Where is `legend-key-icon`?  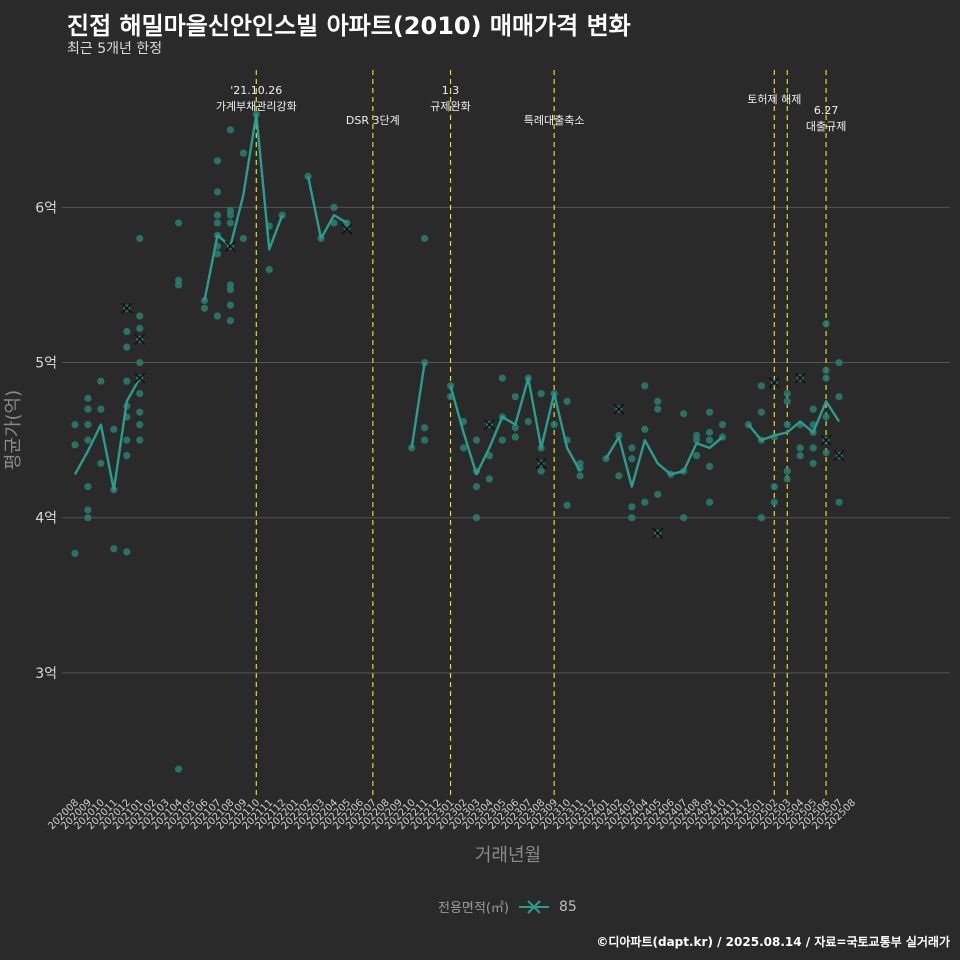
legend-key-icon is located at coordinates (533, 906).